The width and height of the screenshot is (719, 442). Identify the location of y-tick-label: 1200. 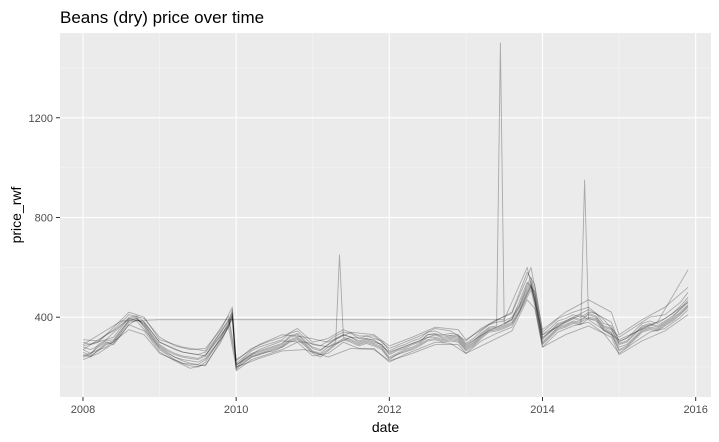
(41, 119).